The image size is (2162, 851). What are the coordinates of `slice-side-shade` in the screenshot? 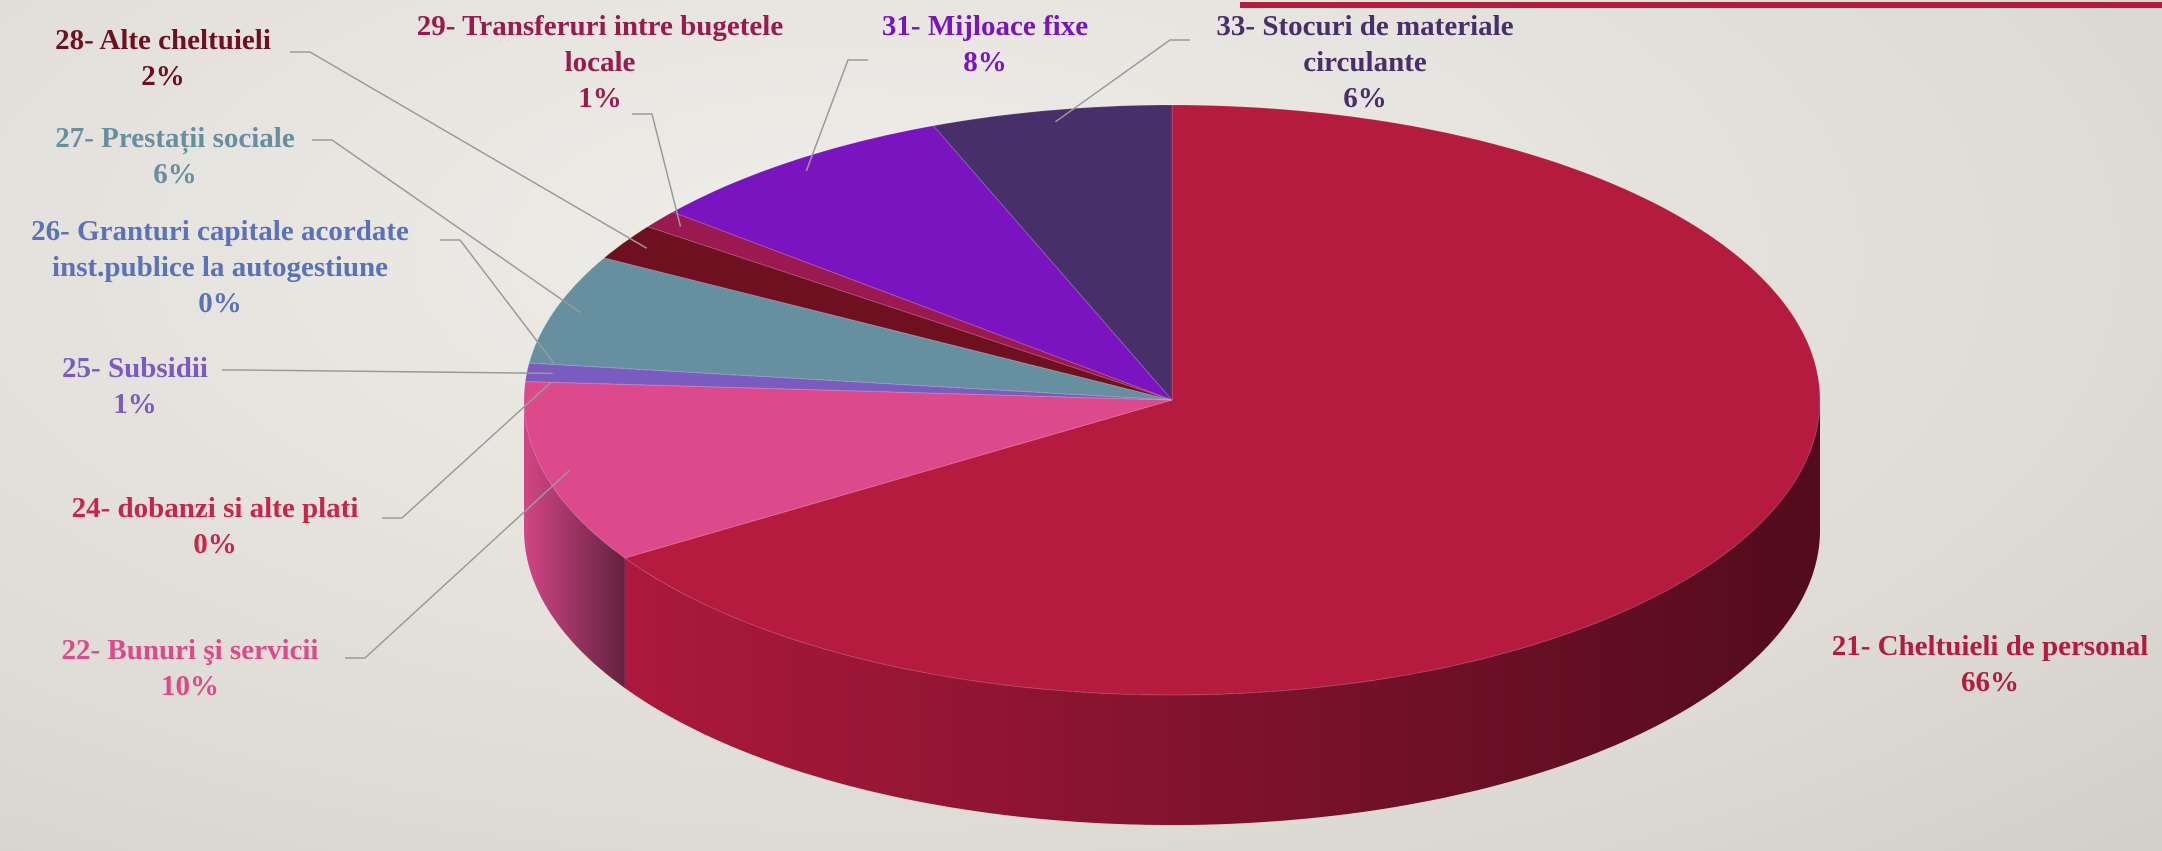 It's located at (574, 544).